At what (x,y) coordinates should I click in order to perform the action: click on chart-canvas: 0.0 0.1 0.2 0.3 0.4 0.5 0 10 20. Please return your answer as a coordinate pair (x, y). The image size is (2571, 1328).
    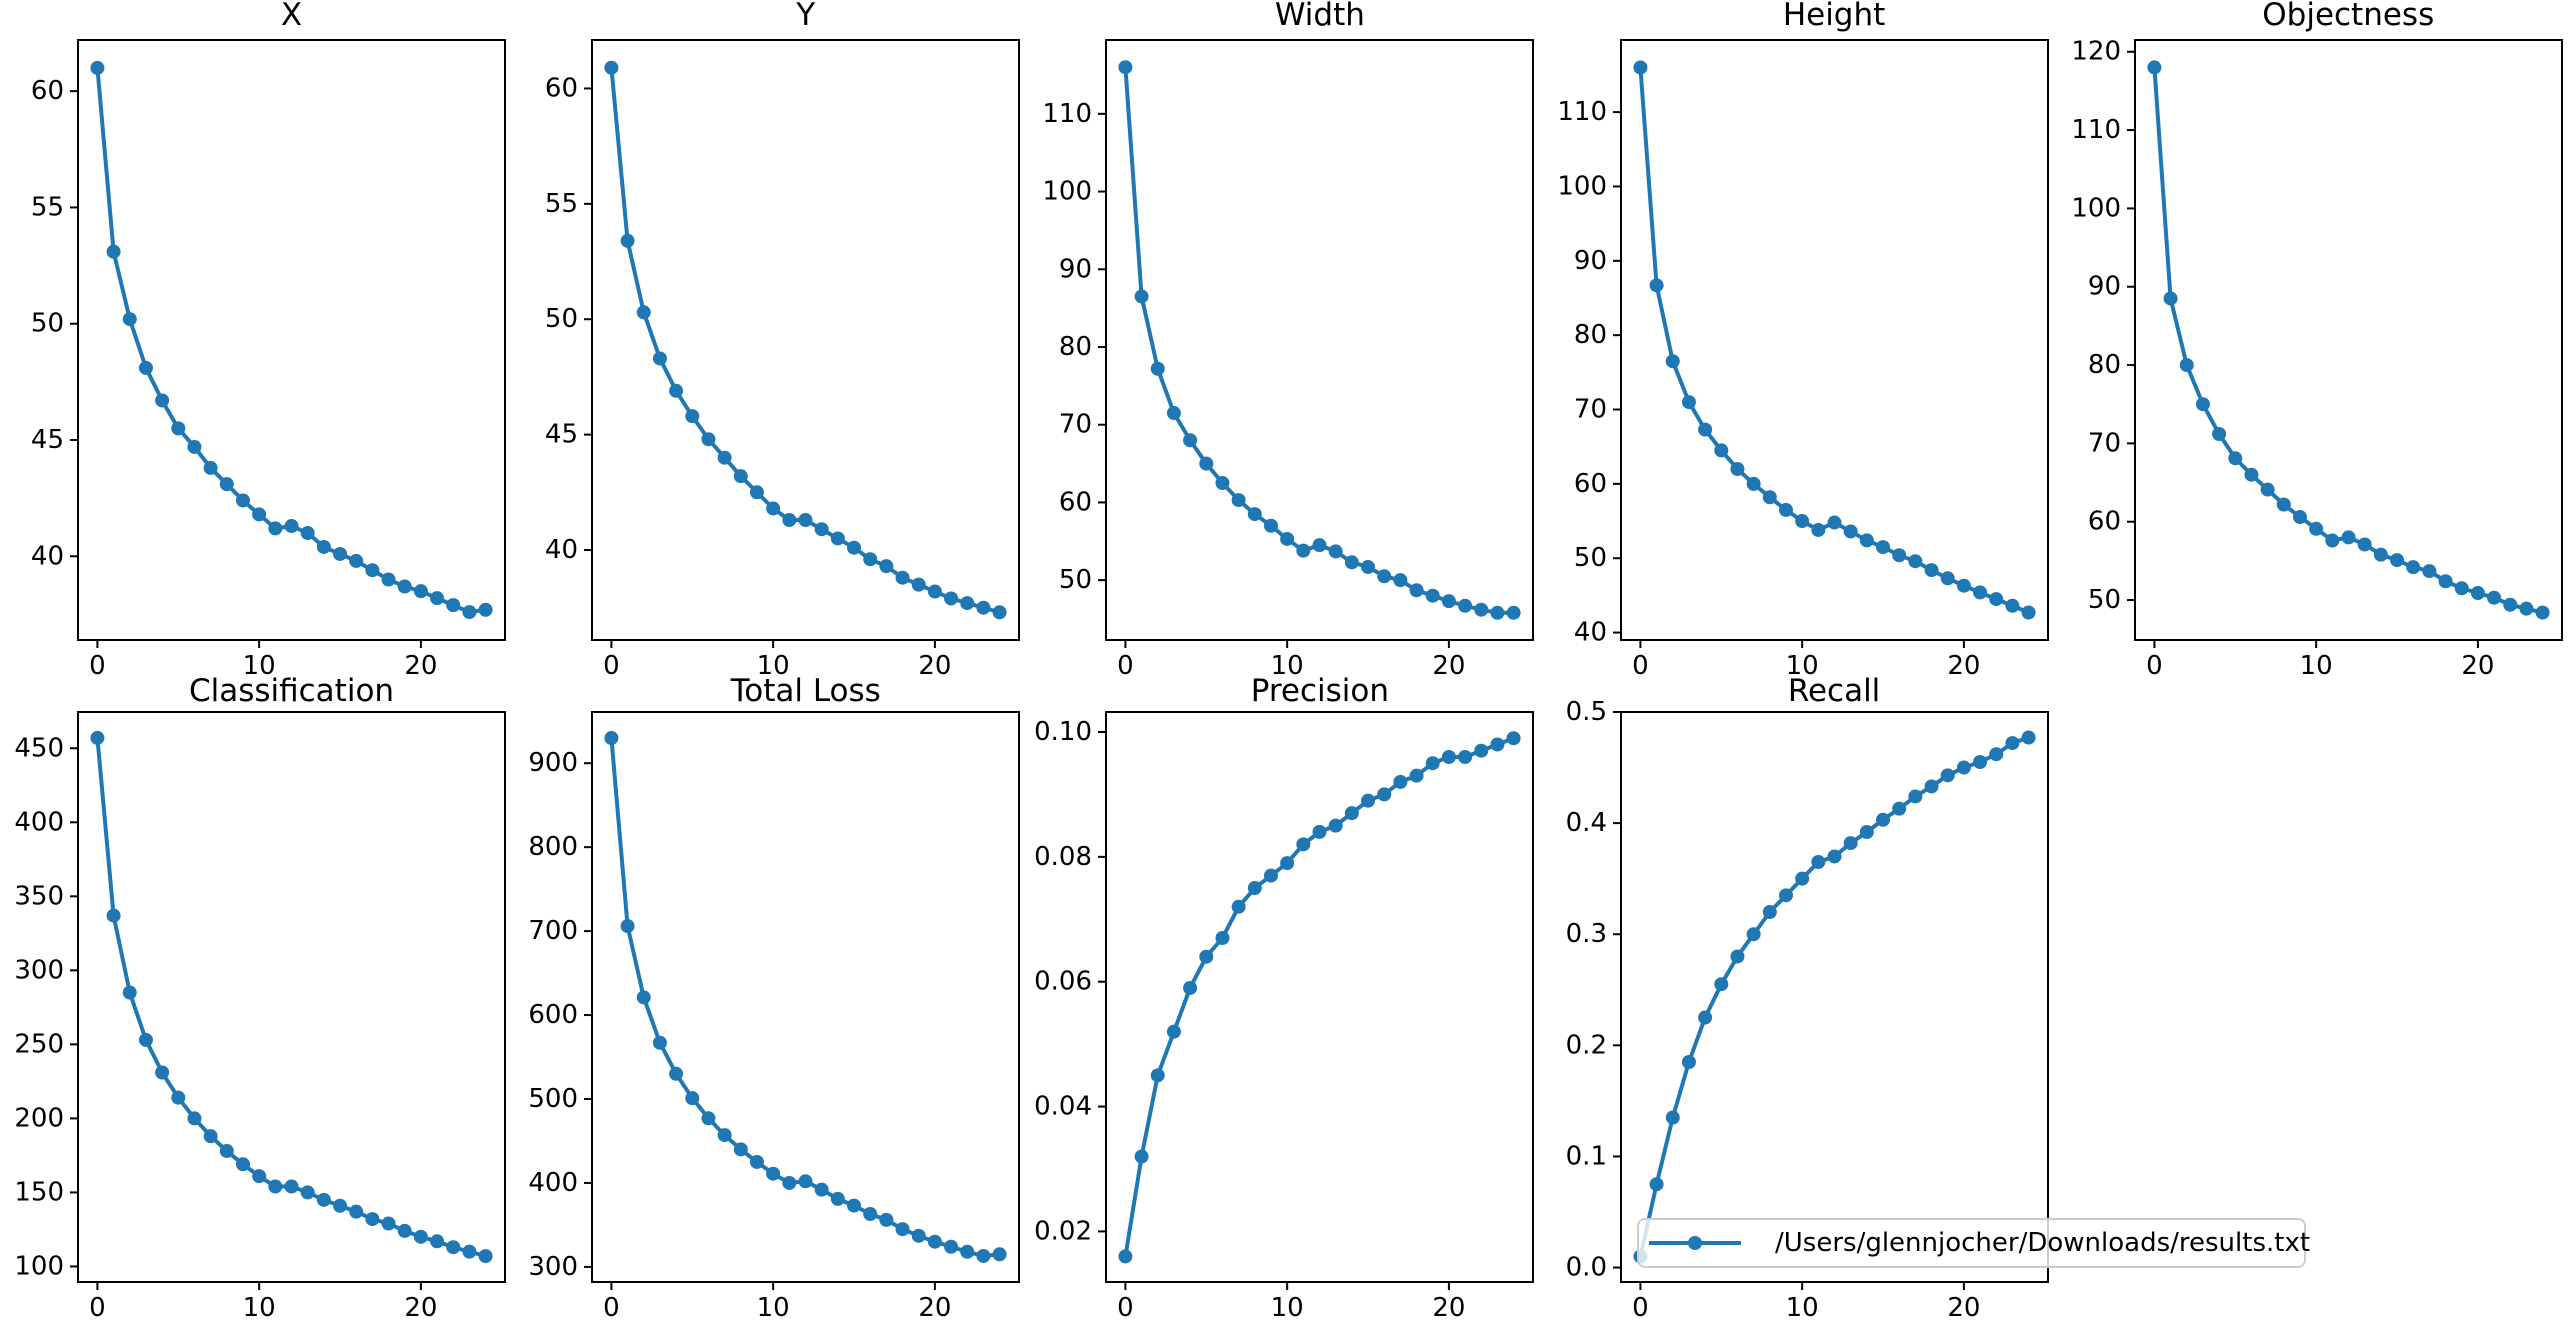
    Looking at the image, I should click on (1807, 1010).